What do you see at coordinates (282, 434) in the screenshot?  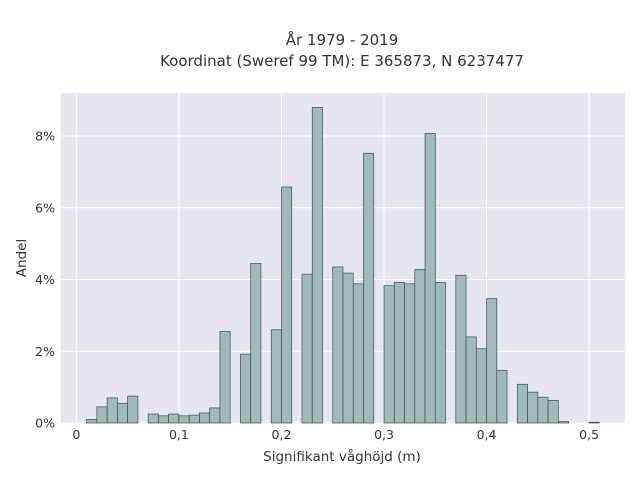 I see `x-tick-label: 0,2` at bounding box center [282, 434].